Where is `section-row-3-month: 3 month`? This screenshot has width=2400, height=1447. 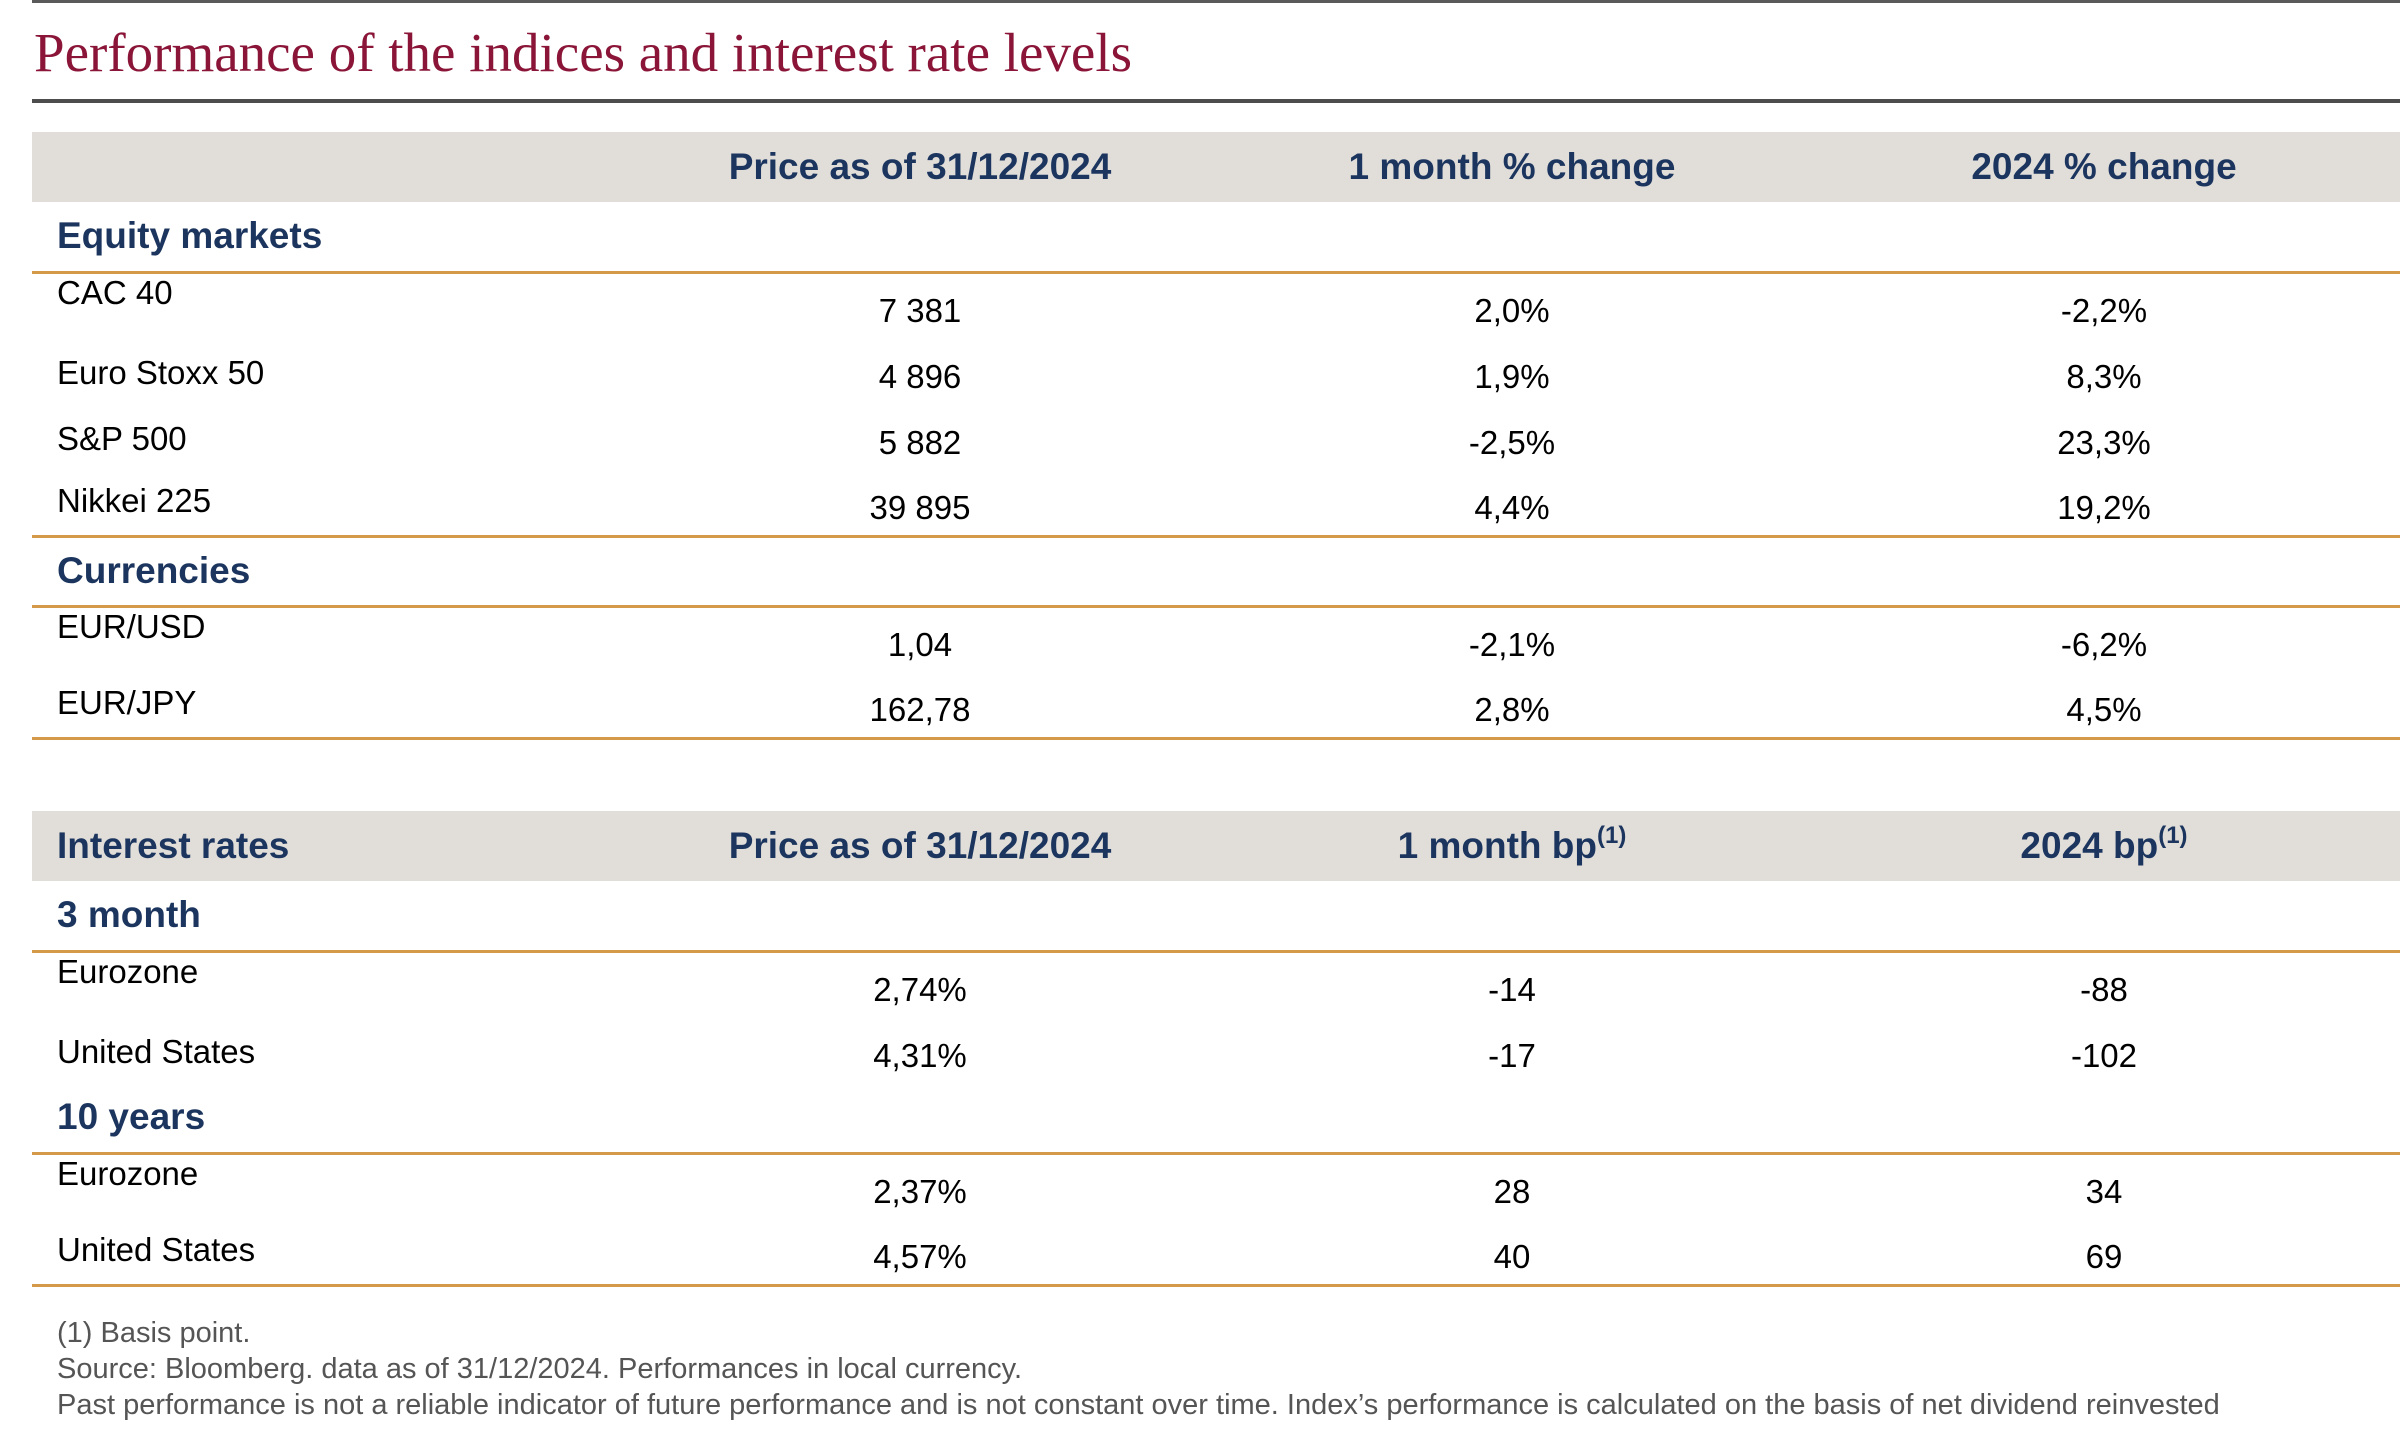 section-row-3-month: 3 month is located at coordinates (1216, 917).